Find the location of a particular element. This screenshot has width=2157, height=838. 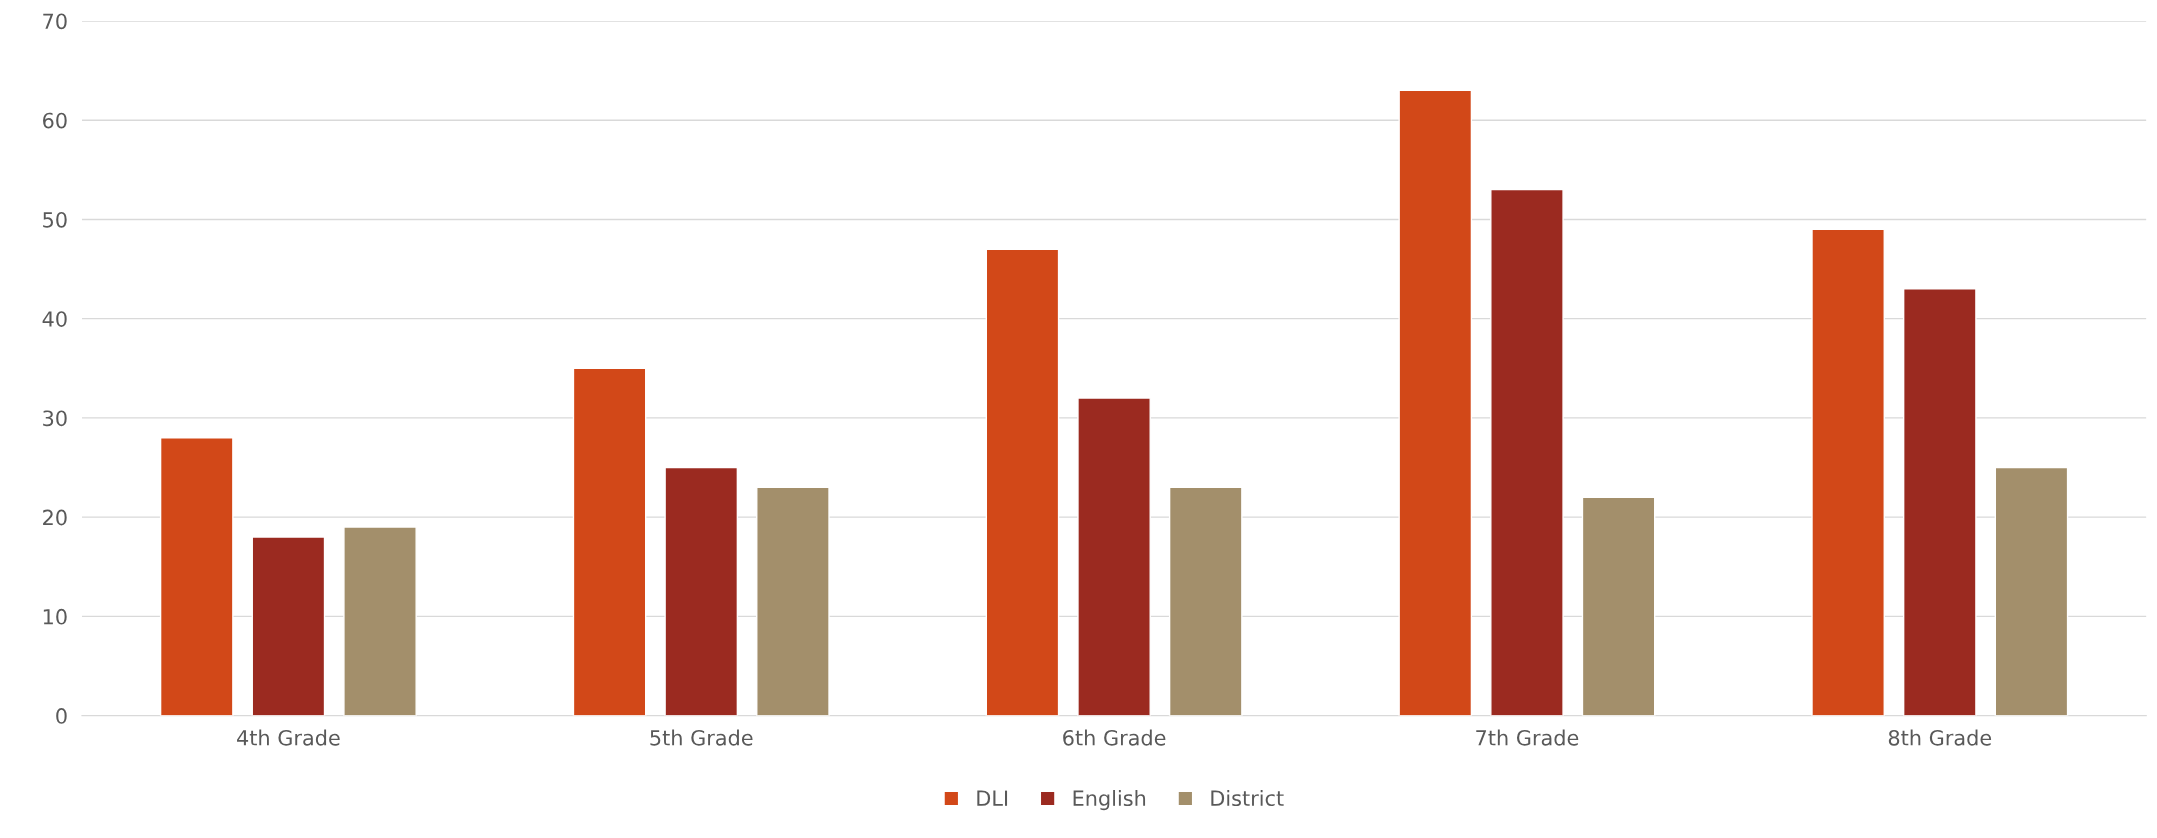

legend-label: District is located at coordinates (1247, 798).